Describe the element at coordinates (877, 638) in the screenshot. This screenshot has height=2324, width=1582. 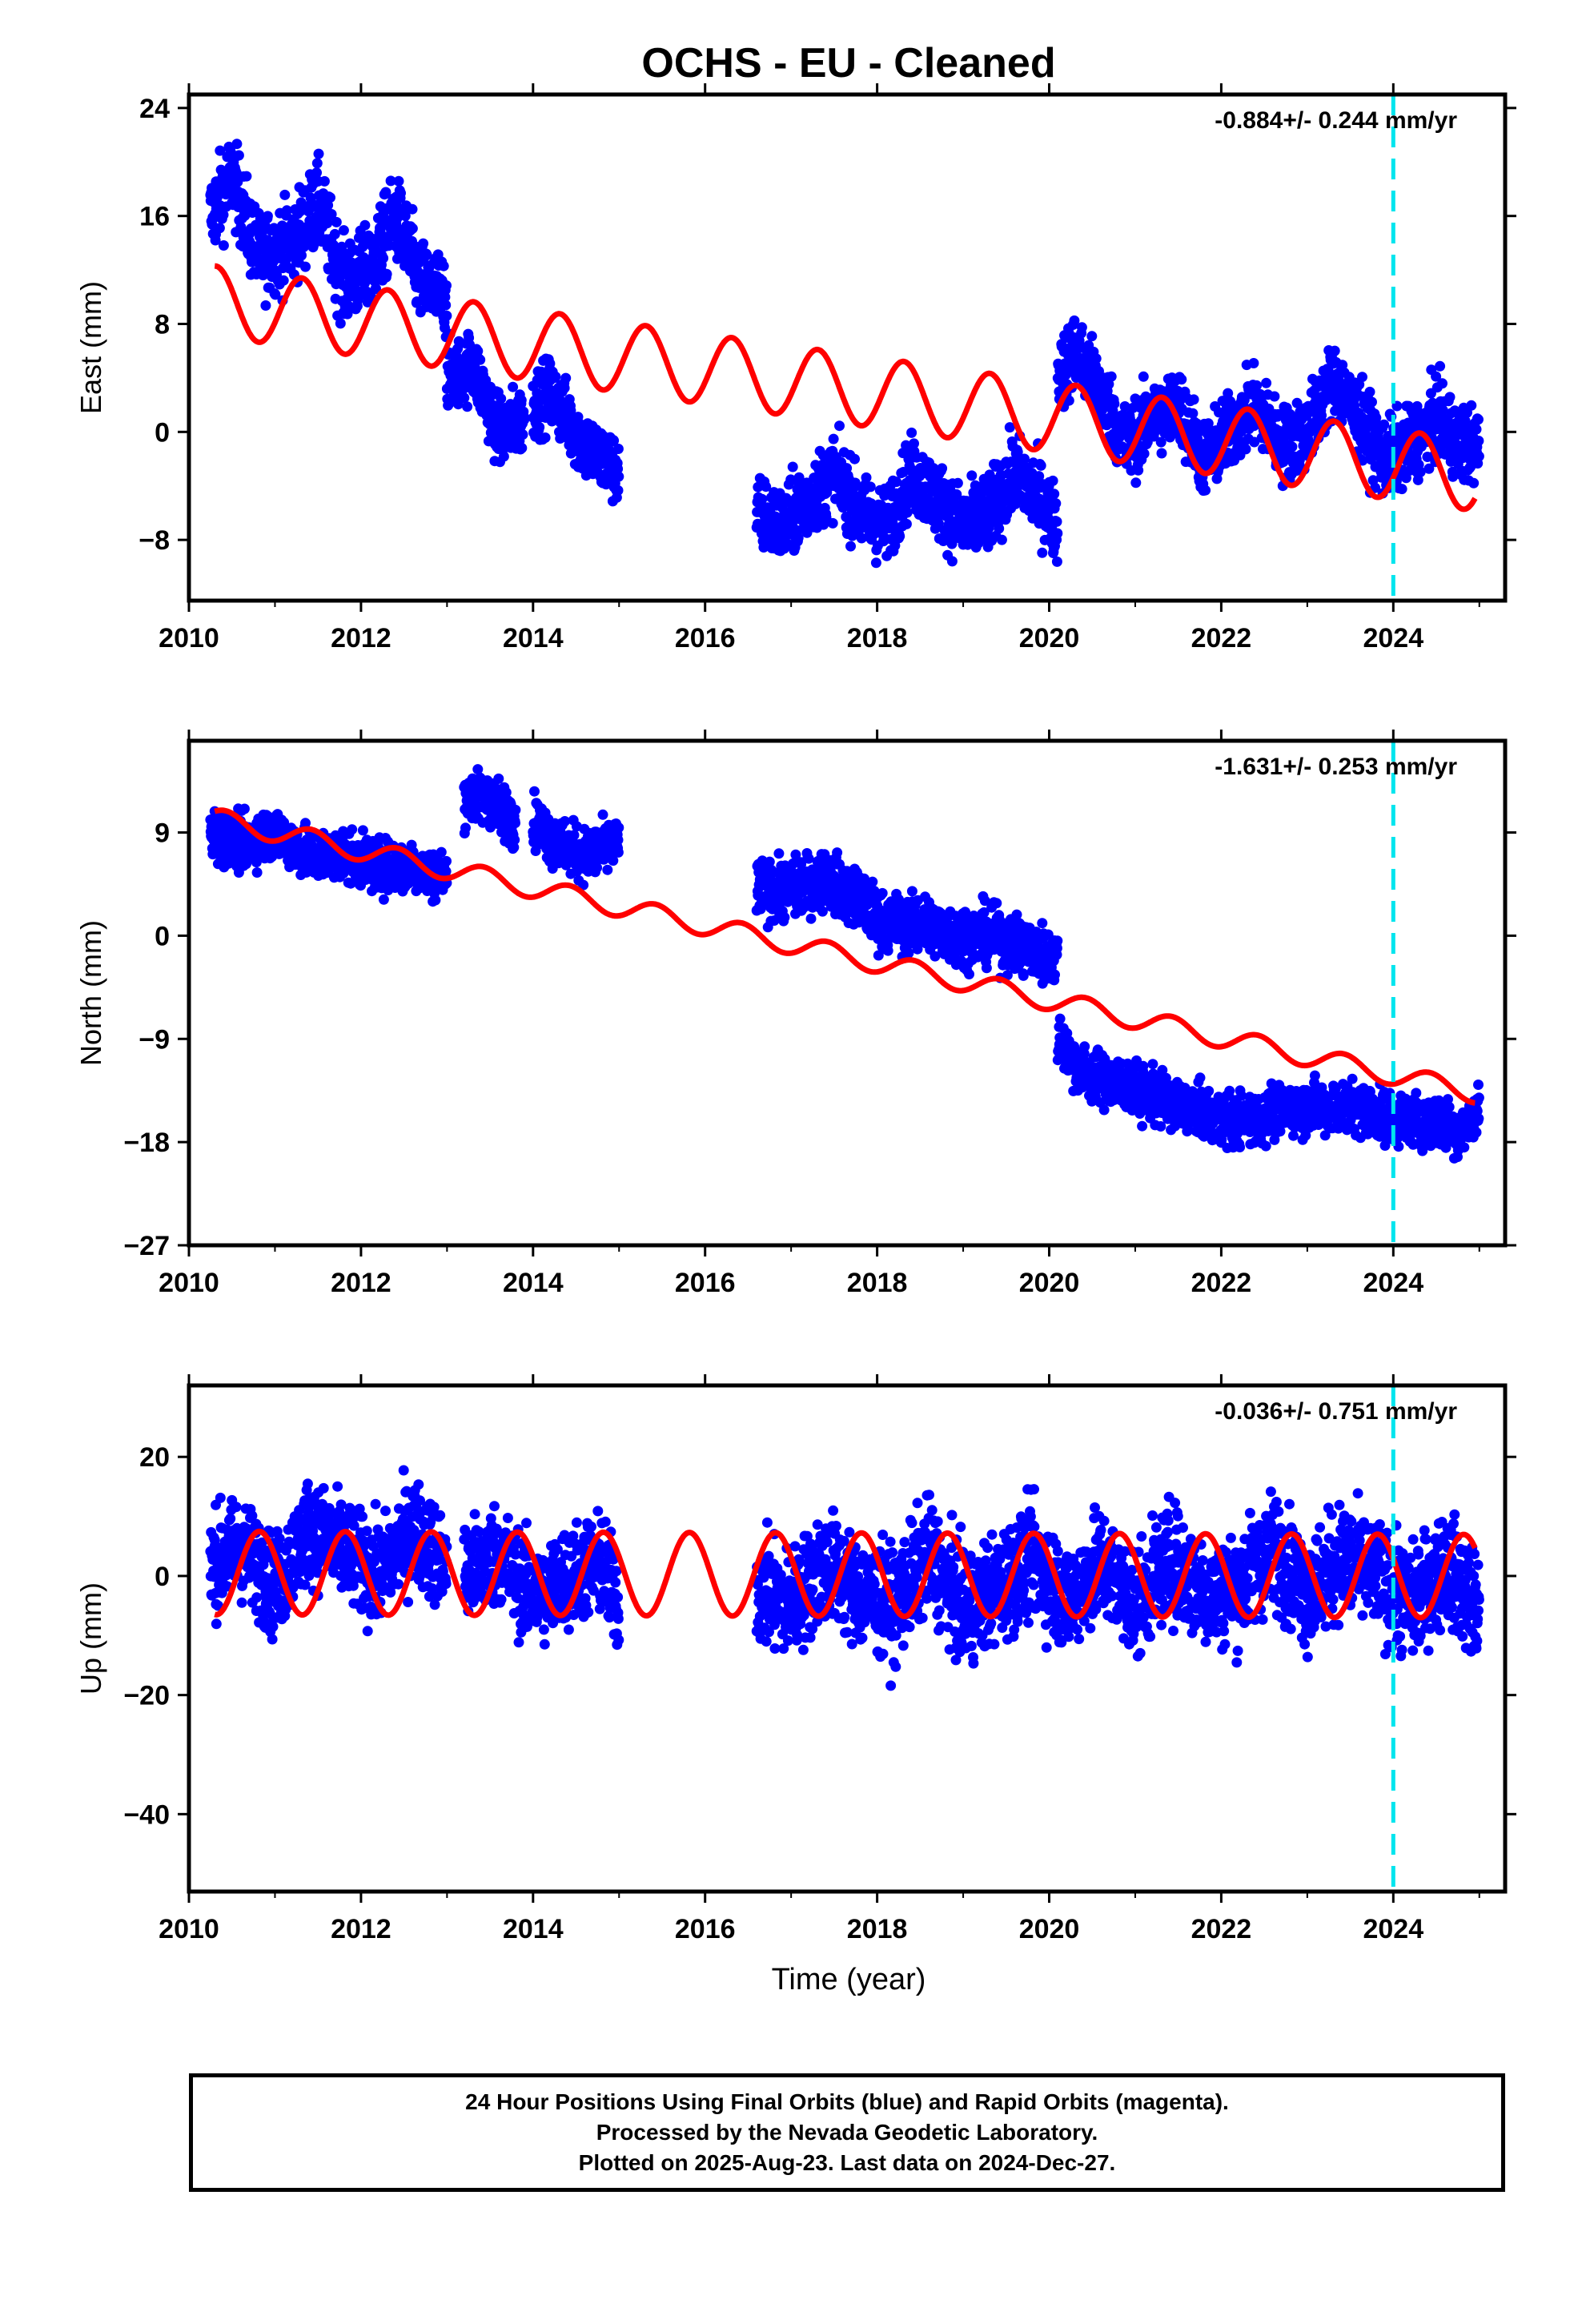
I see `x-tick-label: 2018` at that location.